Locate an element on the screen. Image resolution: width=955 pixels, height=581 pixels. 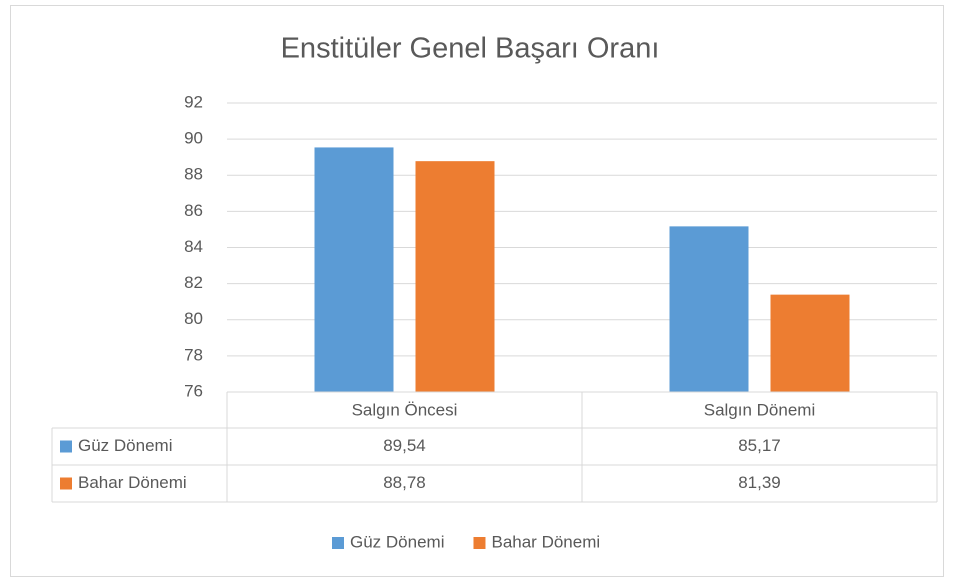
chart-title: Enstitüler Genel Başarı Oranı is located at coordinates (470, 49).